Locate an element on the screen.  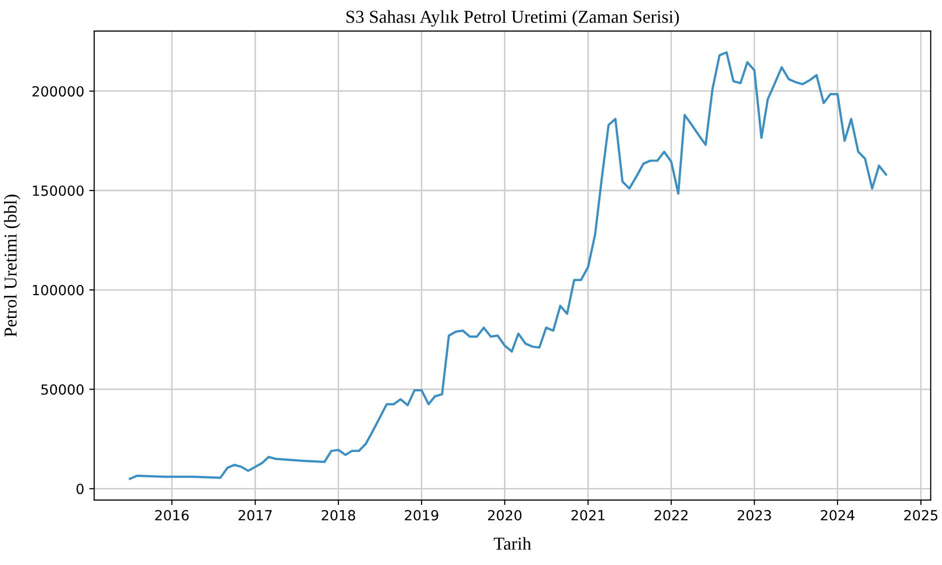
y-tick-label: 100000 is located at coordinates (58, 290).